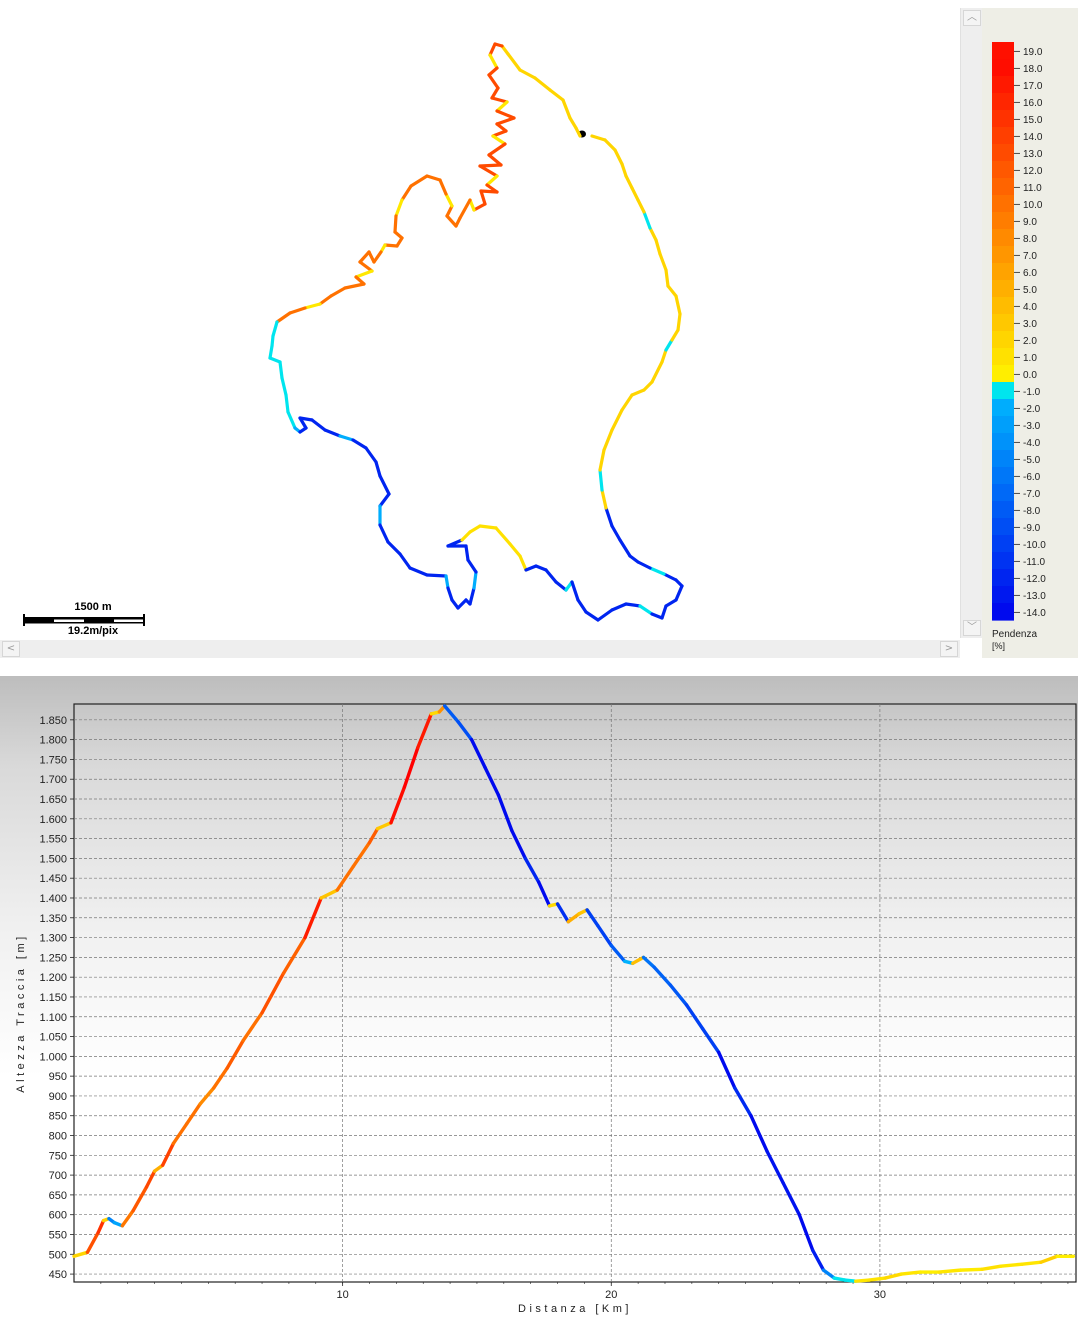 Image resolution: width=1078 pixels, height=1321 pixels. Describe the element at coordinates (1030, 375) in the screenshot. I see `legend-tick-label: 0.0` at that location.